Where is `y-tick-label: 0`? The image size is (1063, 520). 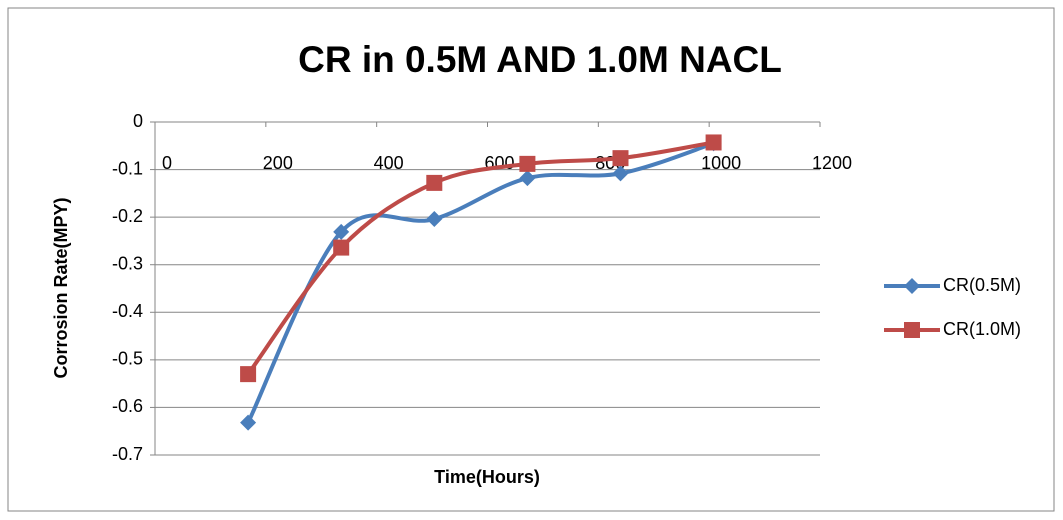 y-tick-label: 0 is located at coordinates (138, 121).